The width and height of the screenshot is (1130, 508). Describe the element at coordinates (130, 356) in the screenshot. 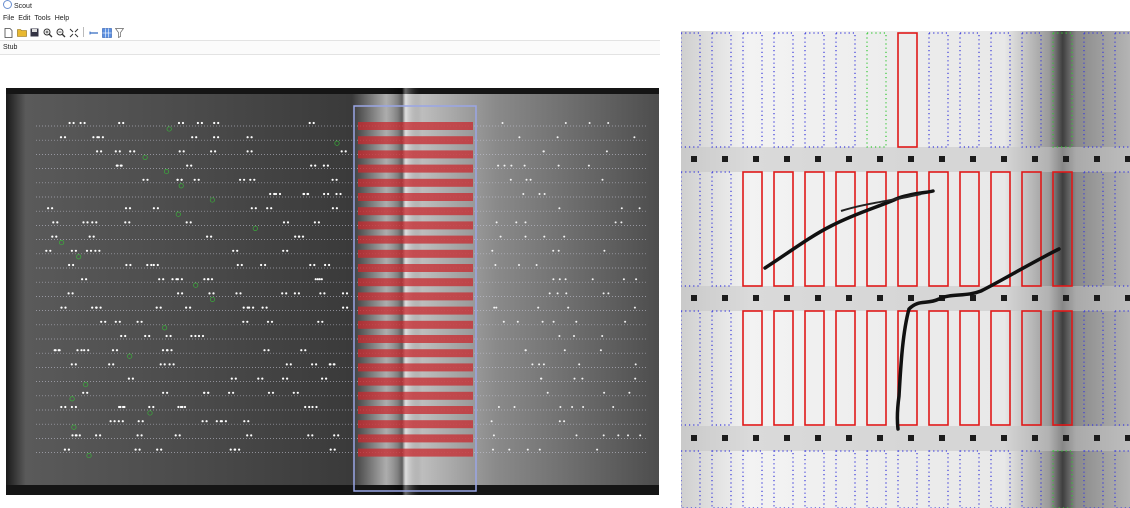

I see `target-marker` at that location.